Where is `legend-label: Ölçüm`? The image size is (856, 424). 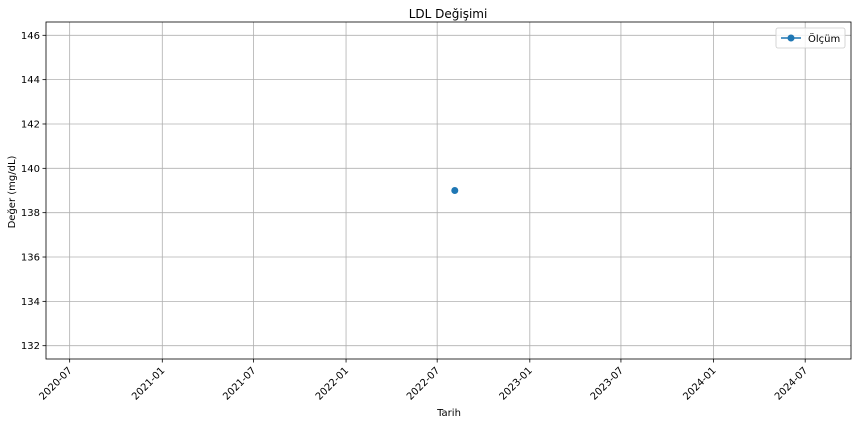
legend-label: Ölçüm is located at coordinates (824, 38).